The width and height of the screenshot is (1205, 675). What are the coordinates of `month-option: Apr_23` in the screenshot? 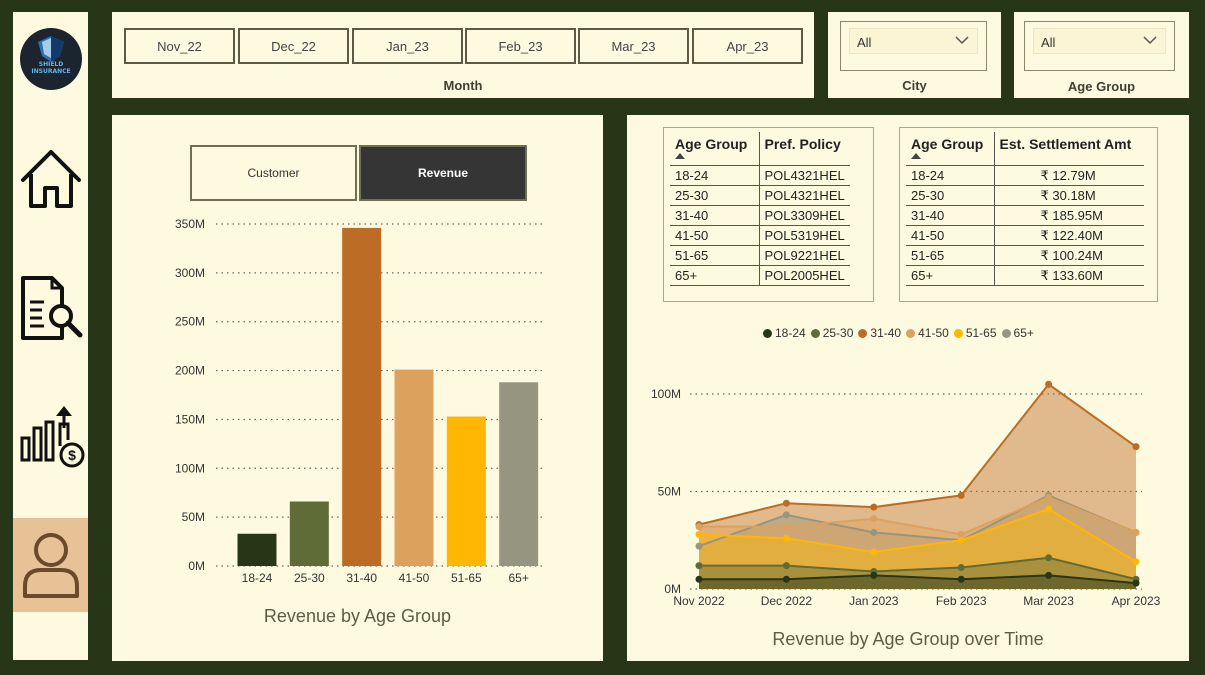 It's located at (747, 46).